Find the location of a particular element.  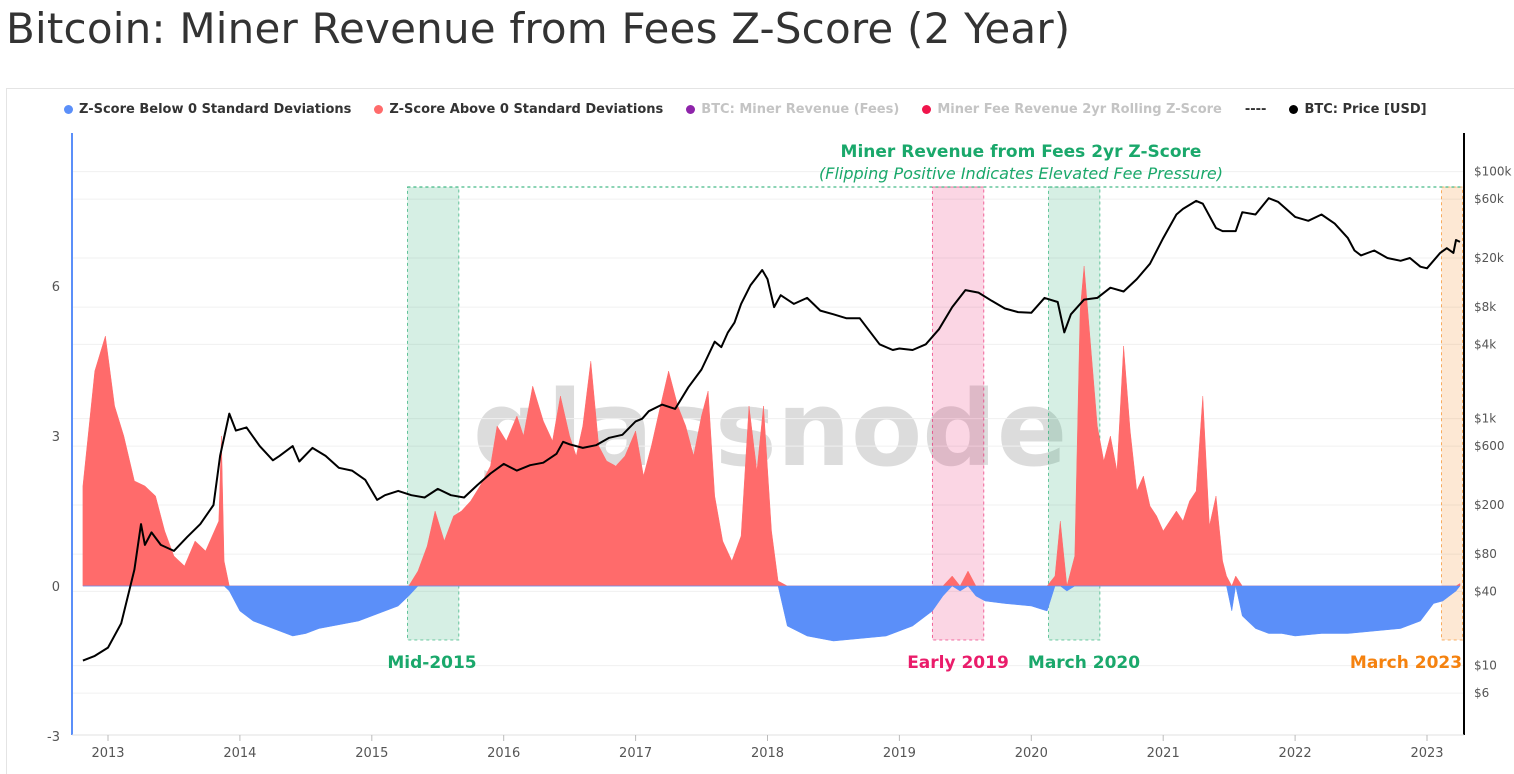

x-tick-label: 2018 is located at coordinates (767, 753).